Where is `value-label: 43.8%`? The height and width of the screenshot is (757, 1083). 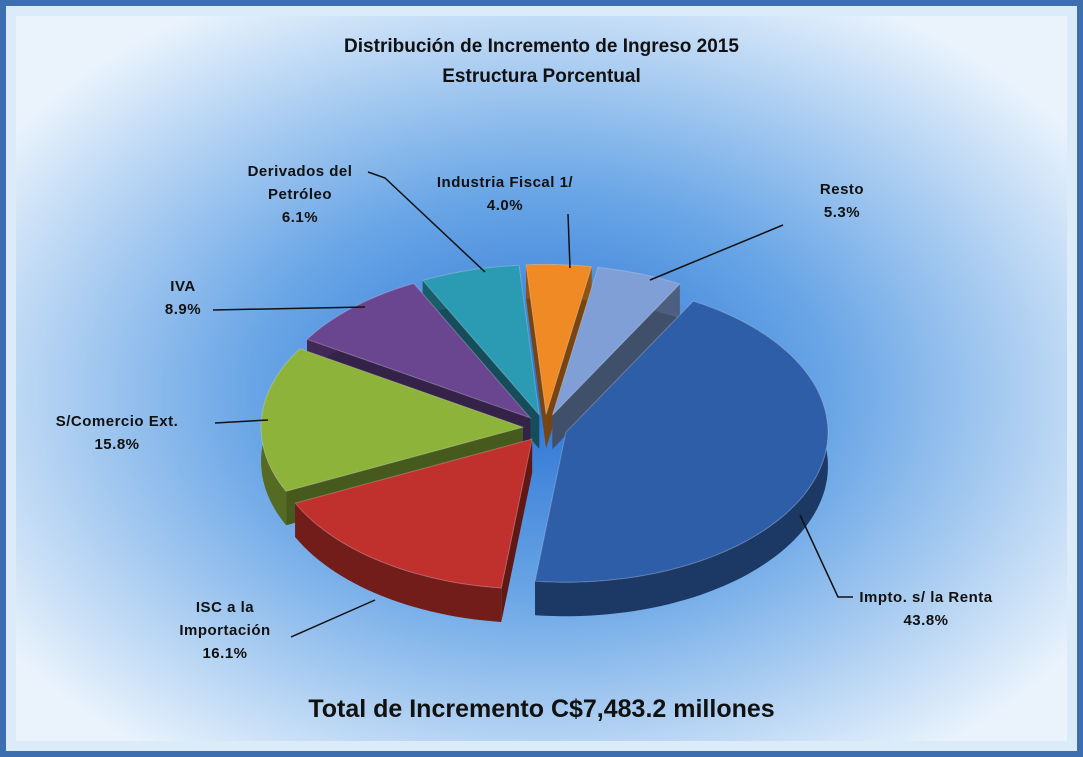 value-label: 43.8% is located at coordinates (926, 620).